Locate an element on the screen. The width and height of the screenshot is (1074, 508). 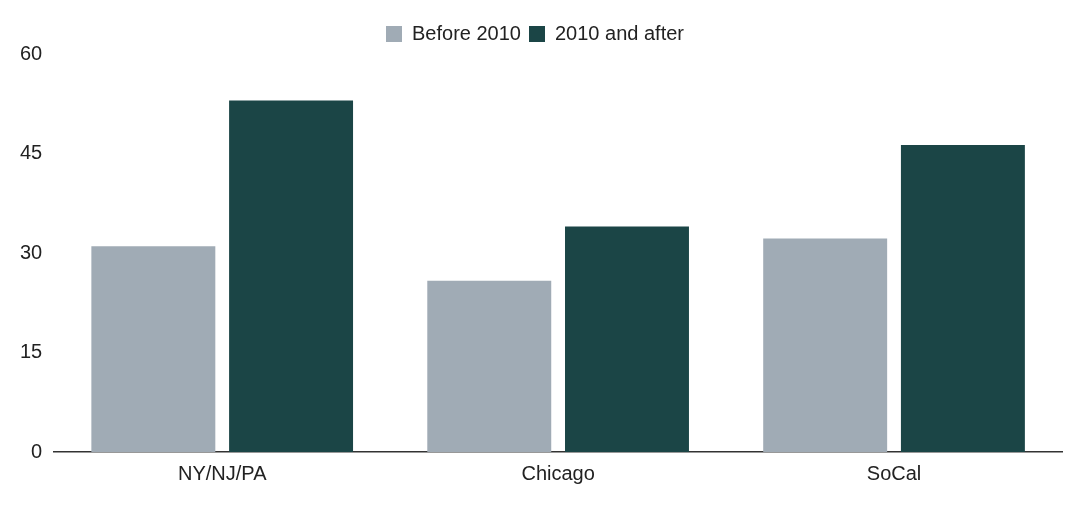
x-tick-label: NY/NJ/PA is located at coordinates (222, 472).